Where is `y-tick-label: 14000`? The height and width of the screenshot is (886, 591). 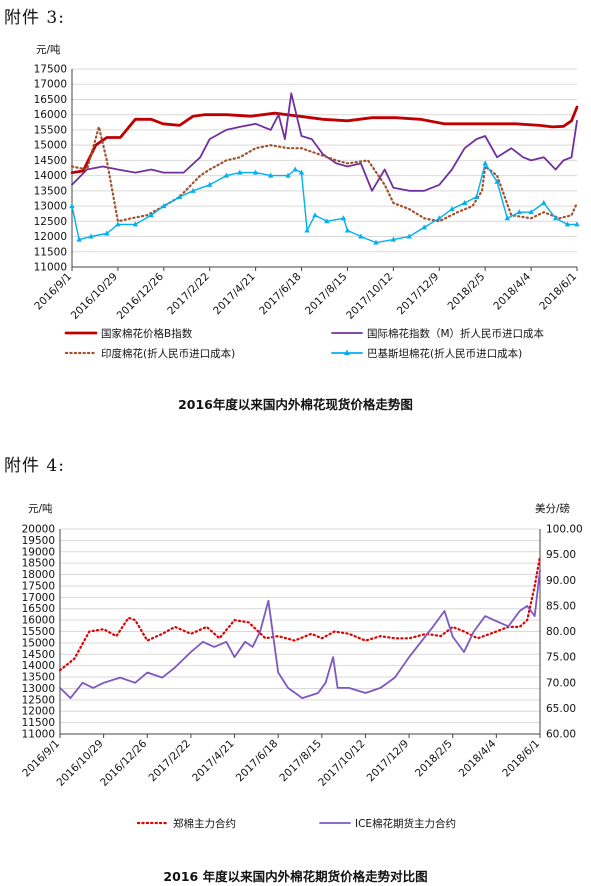 y-tick-label: 14000 is located at coordinates (38, 666).